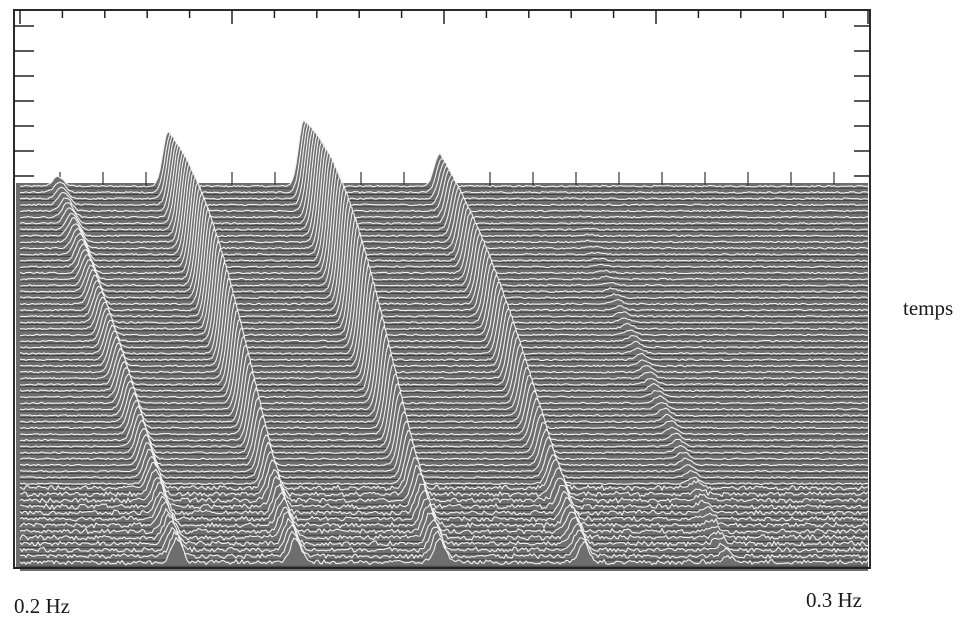 The height and width of the screenshot is (625, 968). What do you see at coordinates (928, 308) in the screenshot?
I see `time-axis-label: temps` at bounding box center [928, 308].